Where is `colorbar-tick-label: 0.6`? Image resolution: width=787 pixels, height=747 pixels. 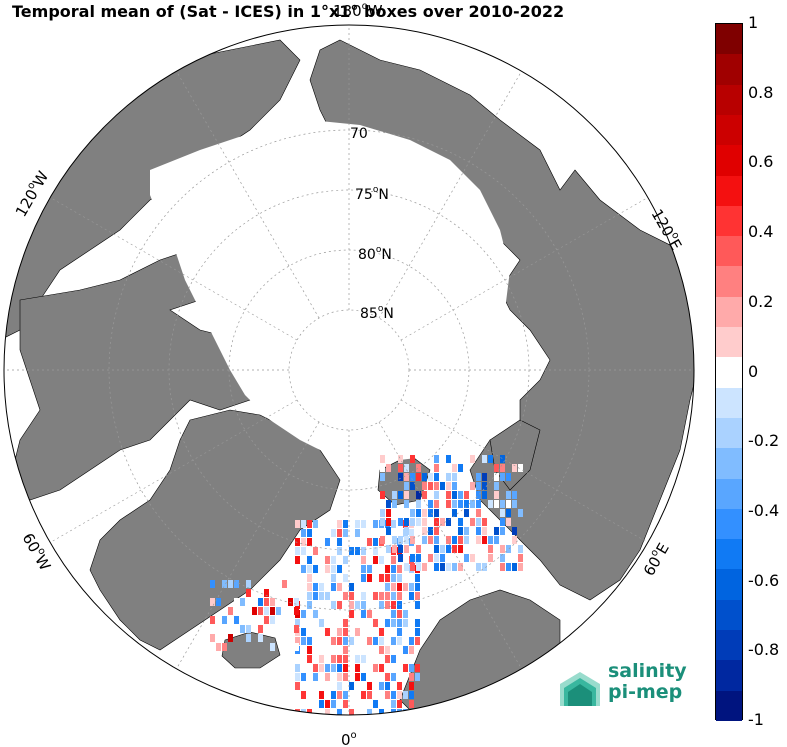 colorbar-tick-label: 0.6 is located at coordinates (761, 162).